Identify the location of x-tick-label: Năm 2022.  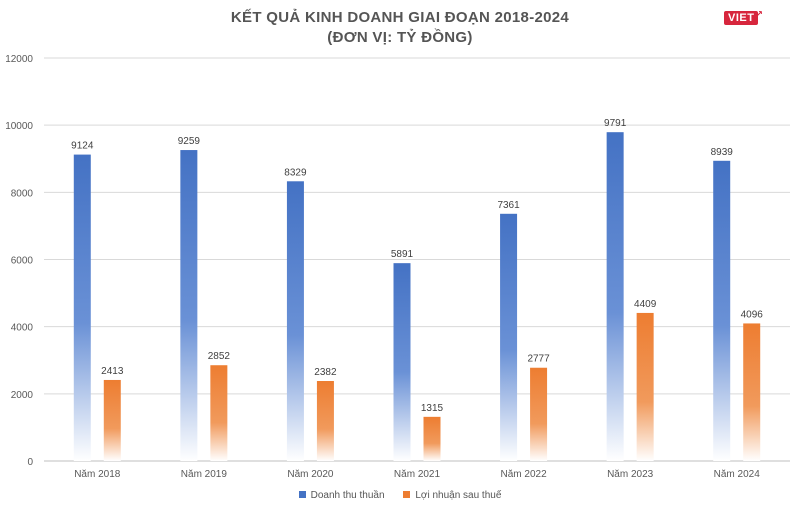
(524, 474).